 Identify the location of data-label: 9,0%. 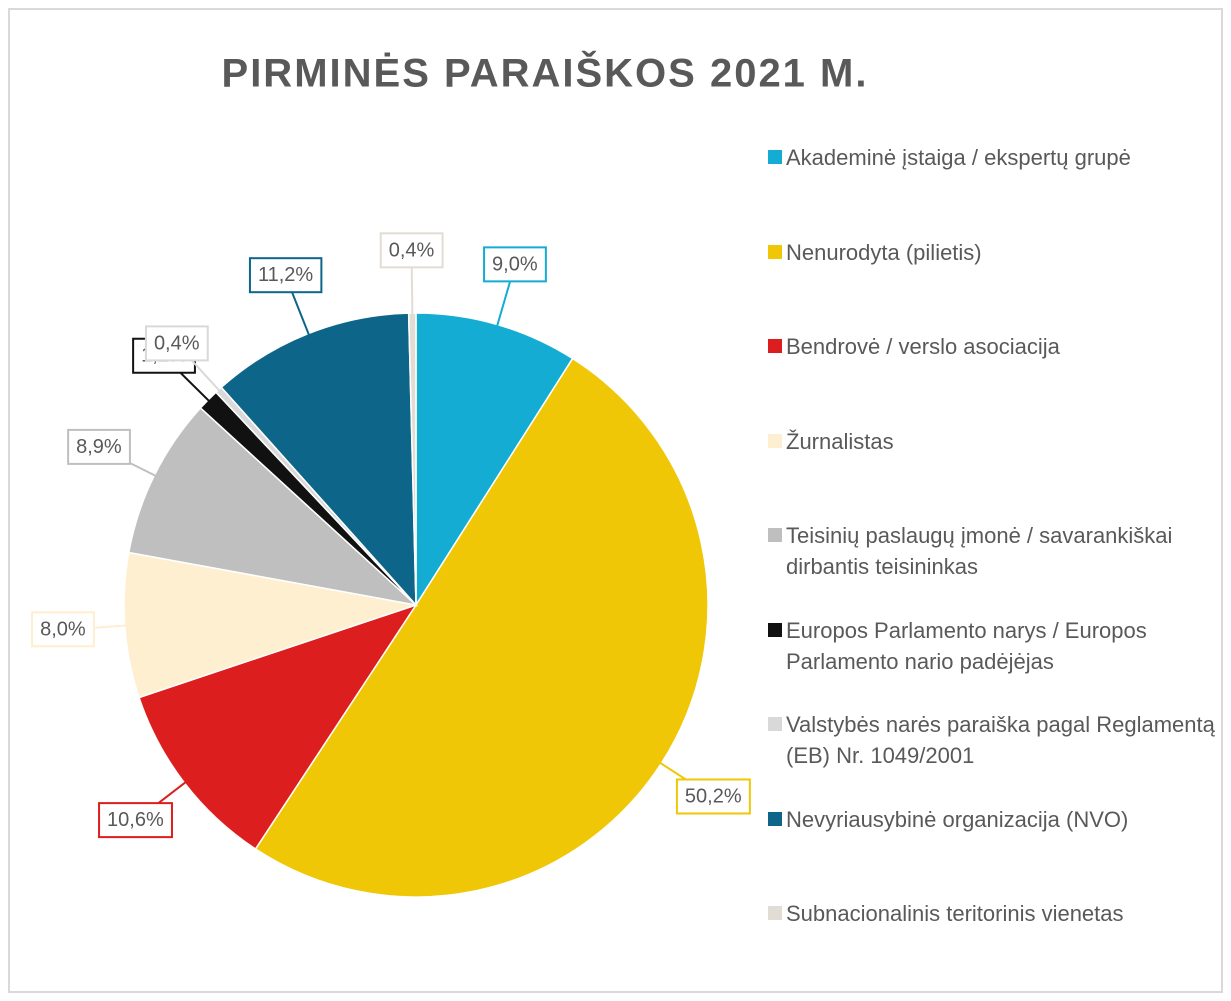
(515, 264).